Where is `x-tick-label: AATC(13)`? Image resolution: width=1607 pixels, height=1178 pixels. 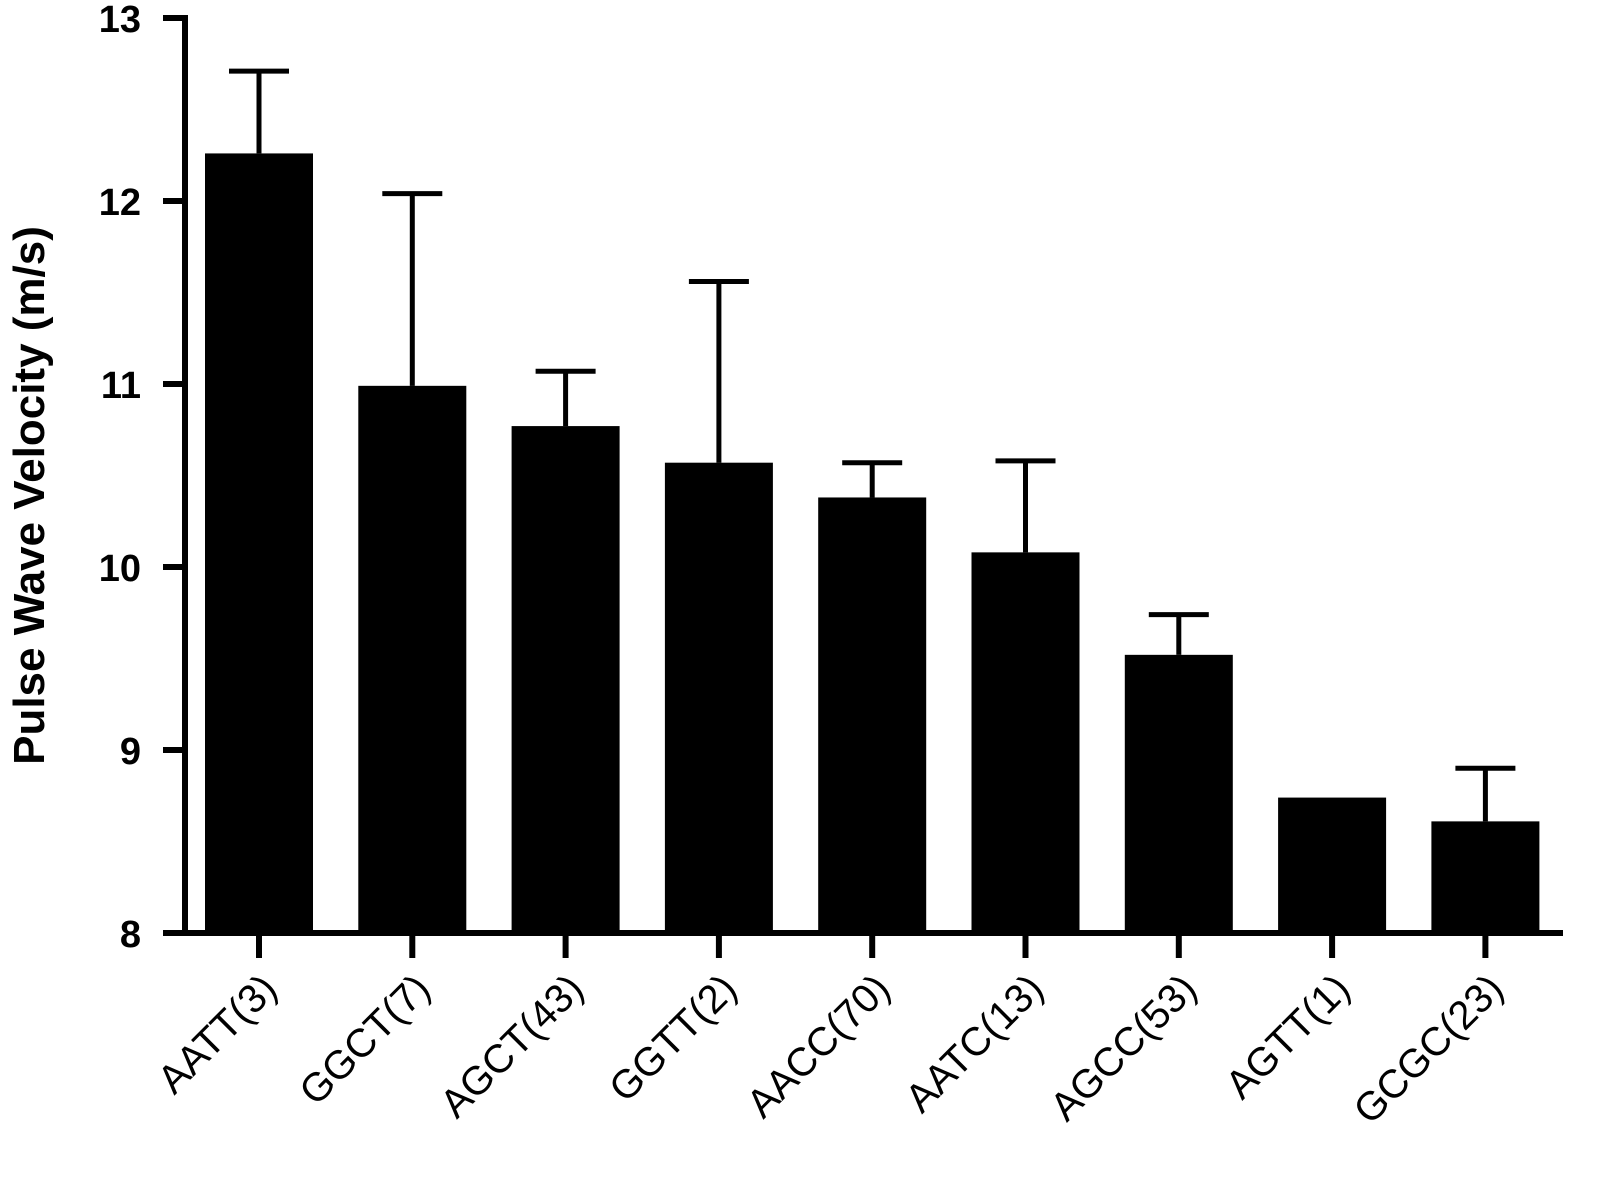
x-tick-label: AATC(13) is located at coordinates (974, 1043).